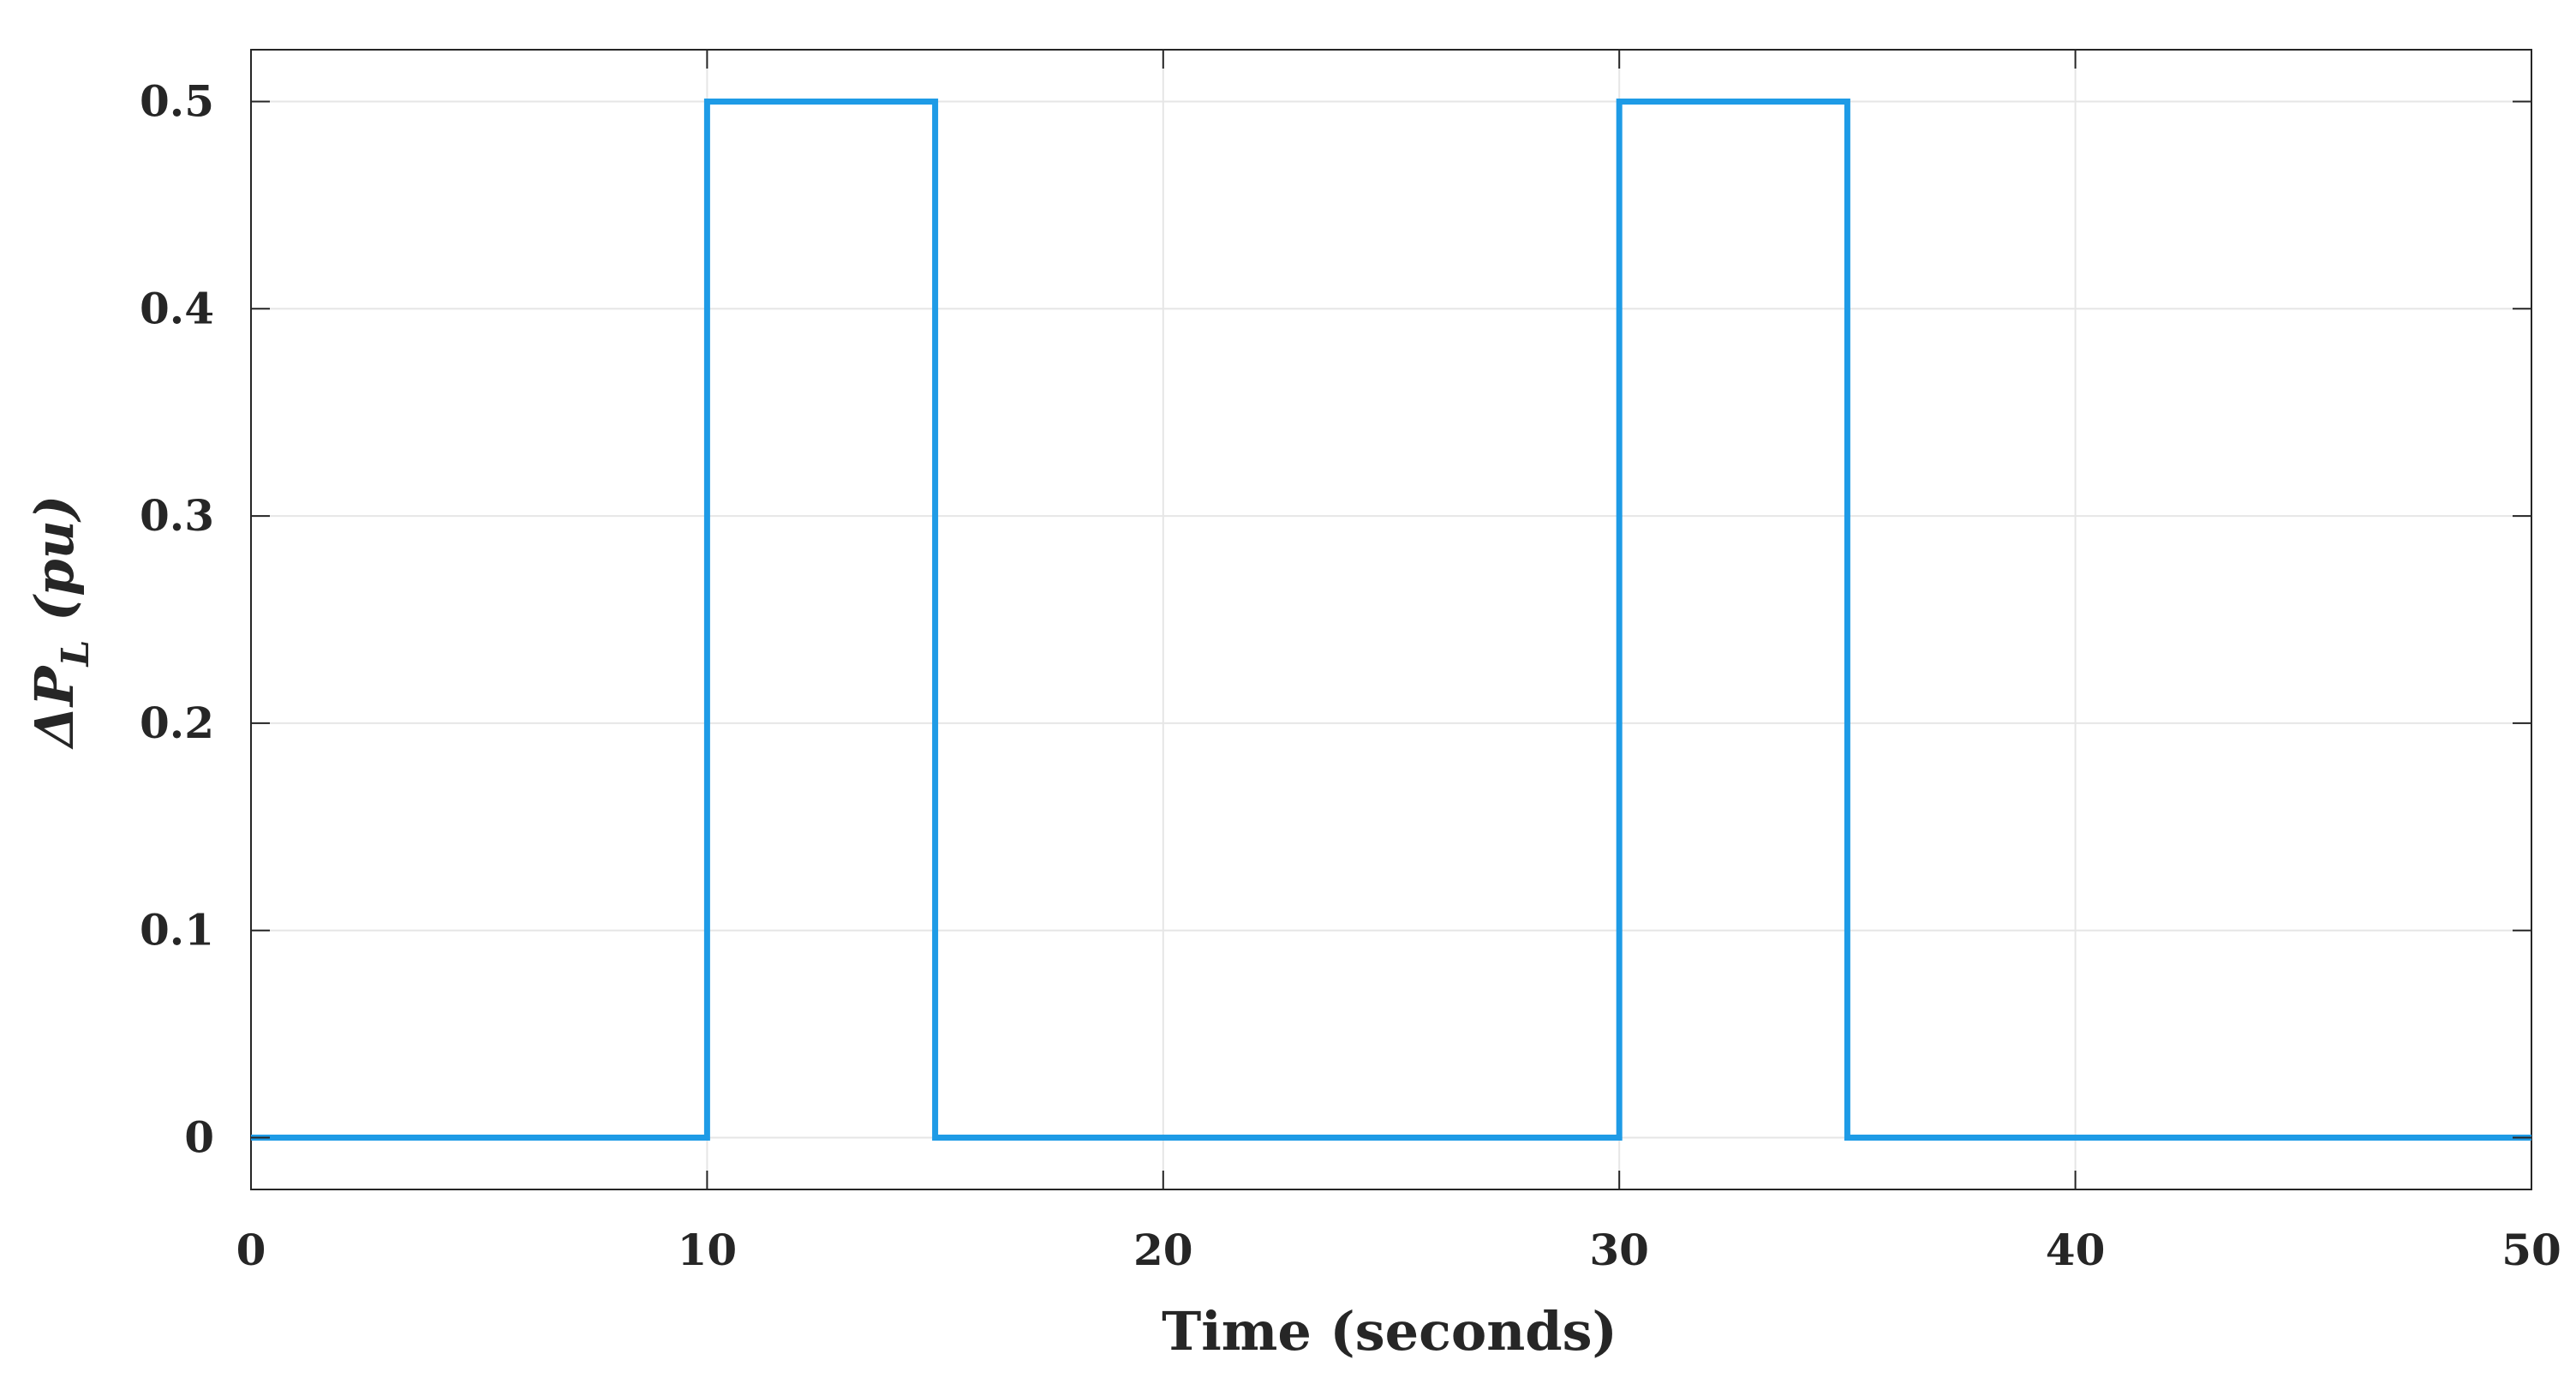 Image resolution: width=2576 pixels, height=1384 pixels. What do you see at coordinates (177, 100) in the screenshot?
I see `y-tick-label: 0.5` at bounding box center [177, 100].